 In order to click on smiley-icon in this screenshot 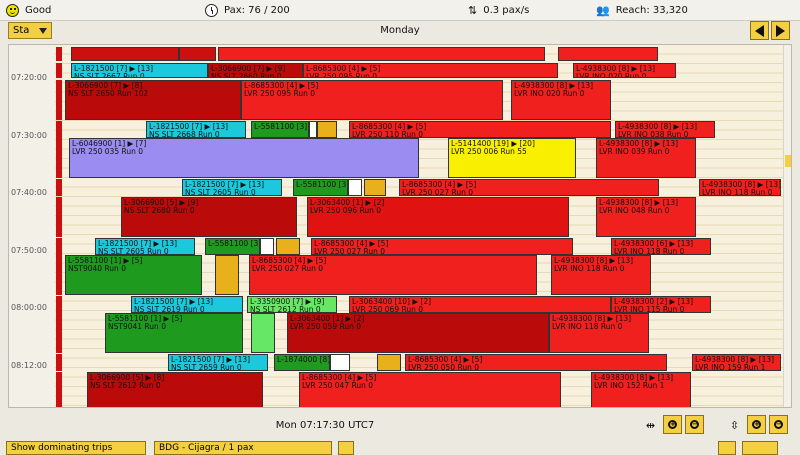, I will do `click(12, 10)`.